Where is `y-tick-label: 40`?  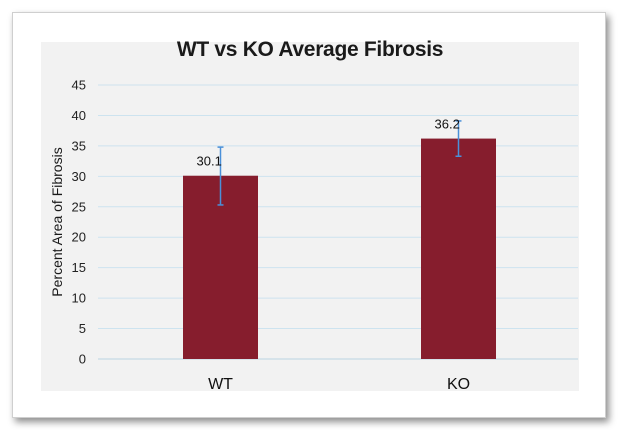
y-tick-label: 40 is located at coordinates (79, 115).